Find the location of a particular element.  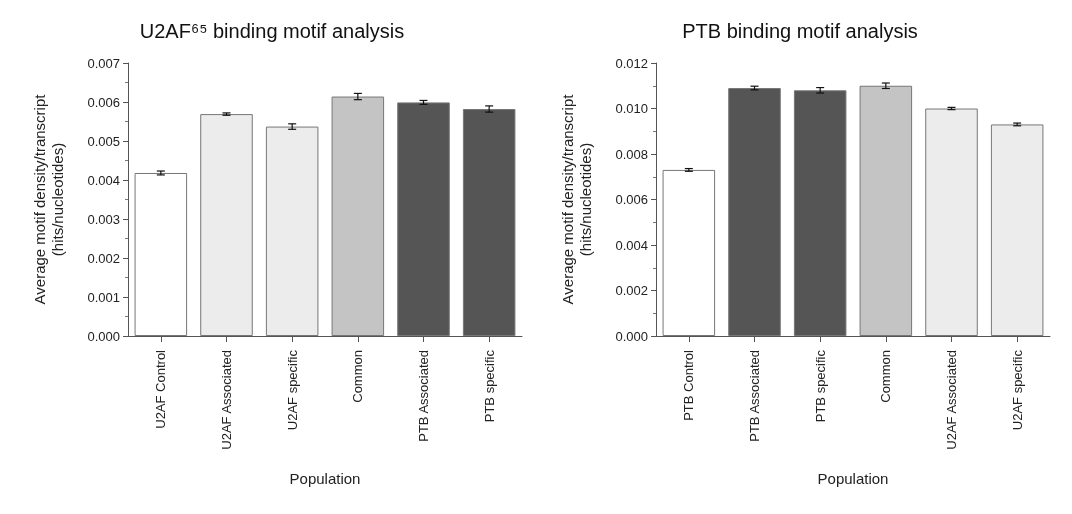

y-tick-label: 0.007 is located at coordinates (103, 63).